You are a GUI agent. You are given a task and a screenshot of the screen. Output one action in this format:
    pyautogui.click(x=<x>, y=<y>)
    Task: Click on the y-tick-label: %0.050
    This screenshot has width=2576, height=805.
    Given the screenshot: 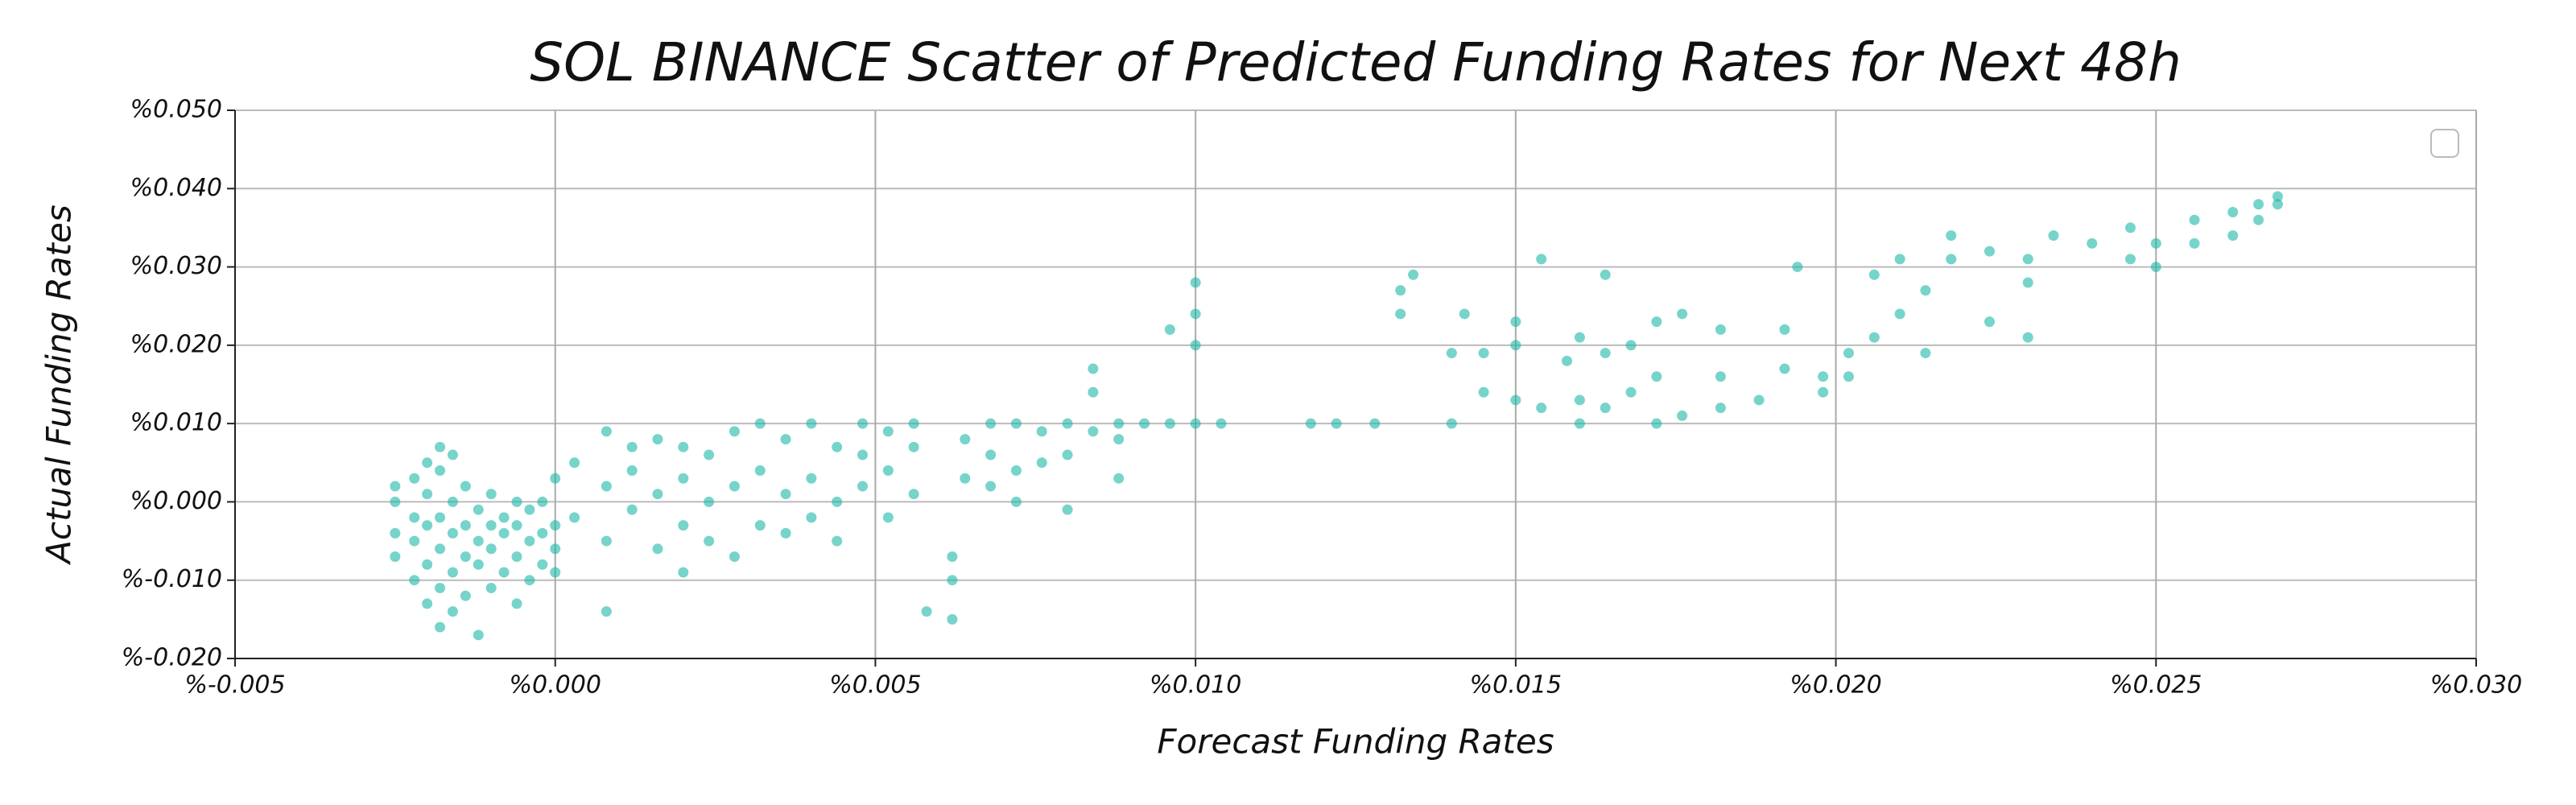 What is the action you would take?
    pyautogui.click(x=176, y=110)
    